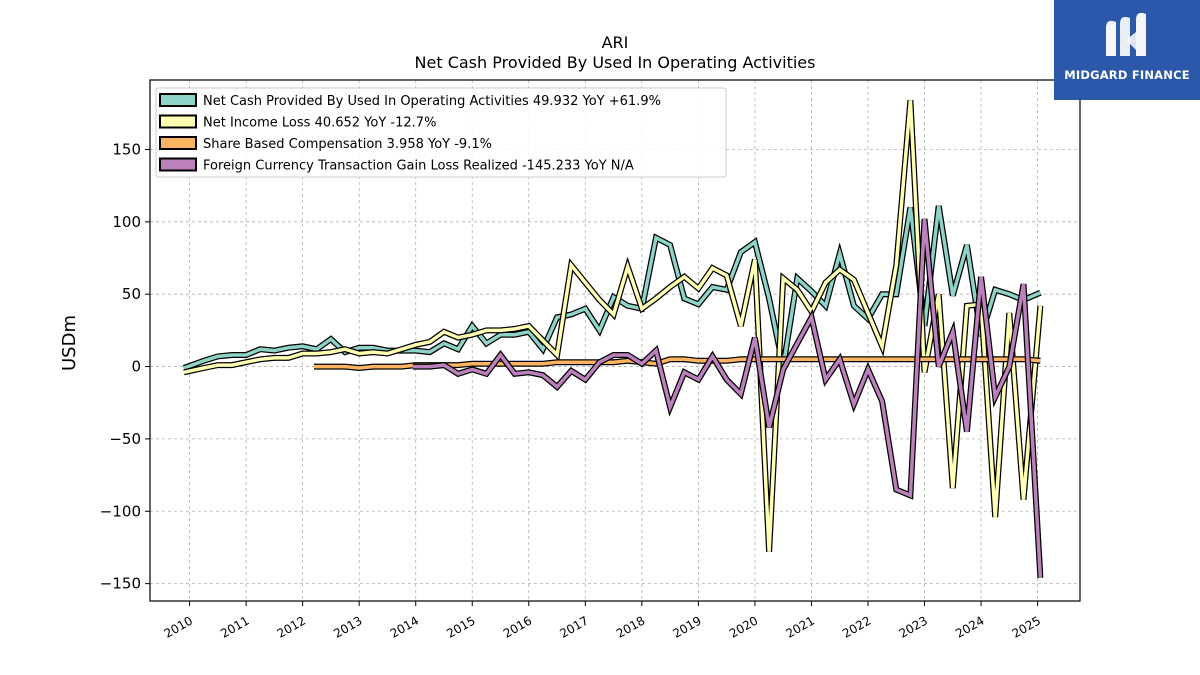 Image resolution: width=1200 pixels, height=675 pixels. I want to click on y-tick-label: 100, so click(126, 222).